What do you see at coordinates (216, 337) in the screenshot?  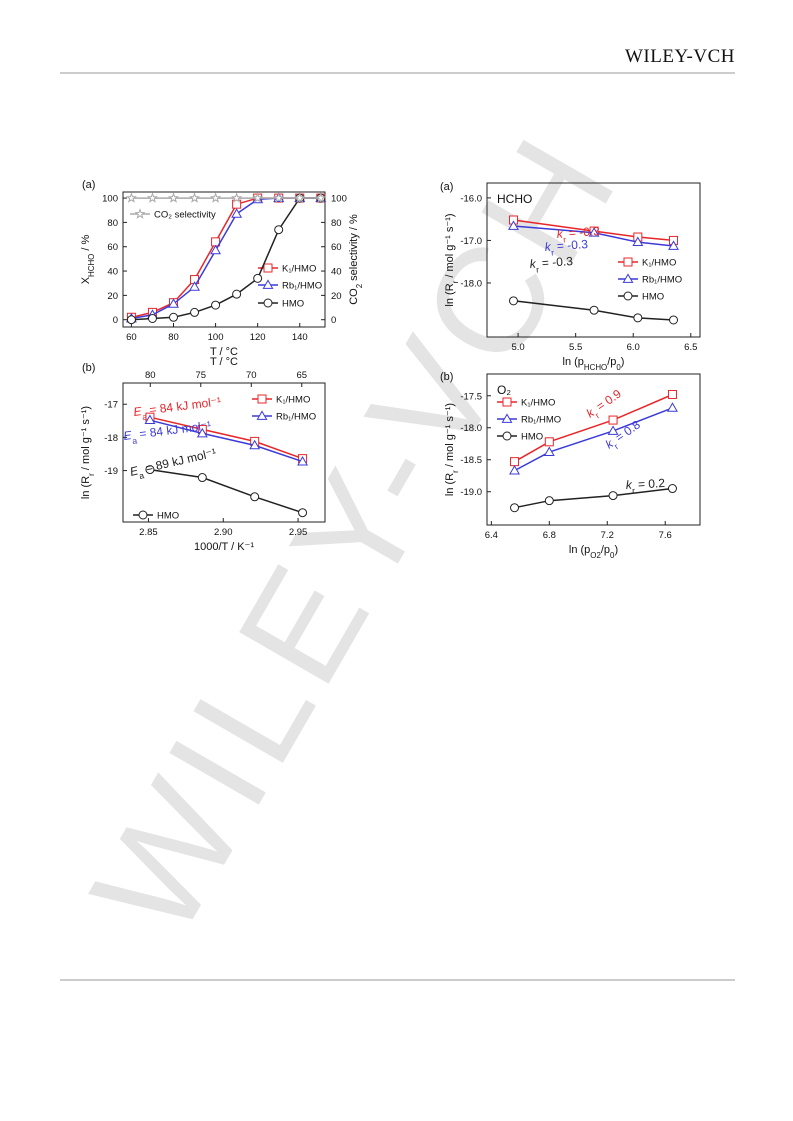 I see `x-tick-label: 100` at bounding box center [216, 337].